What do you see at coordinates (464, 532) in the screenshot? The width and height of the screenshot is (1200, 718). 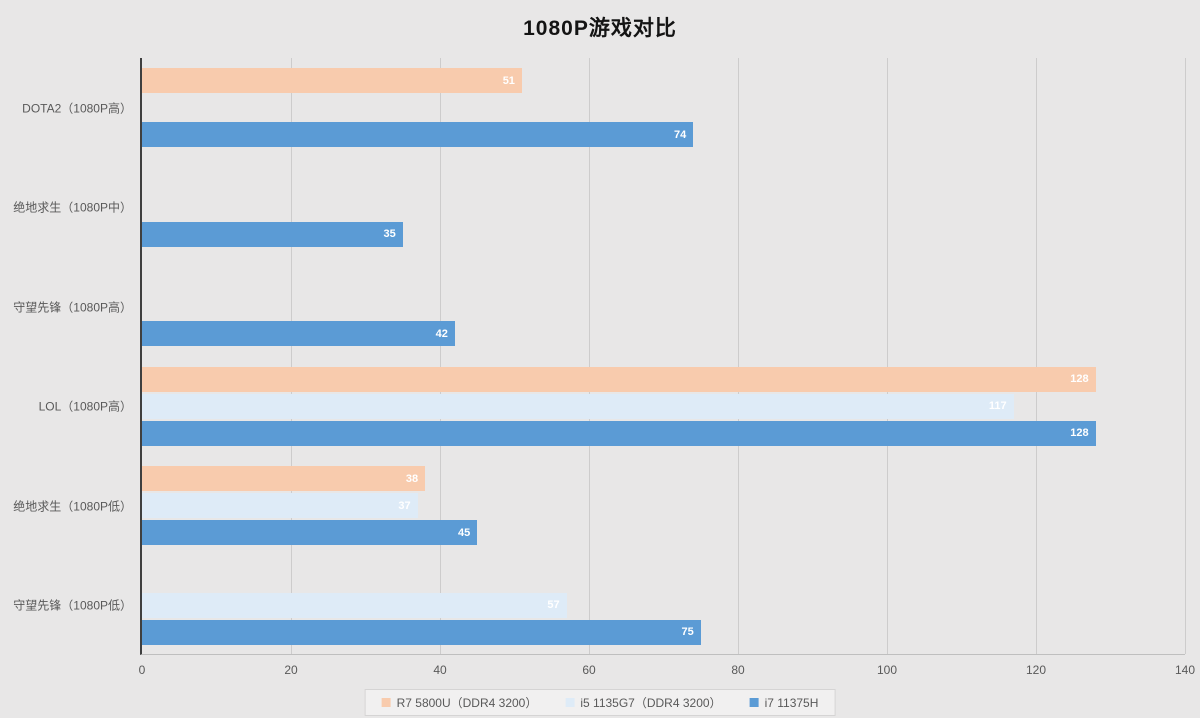 I see `bar-value-label: 45` at bounding box center [464, 532].